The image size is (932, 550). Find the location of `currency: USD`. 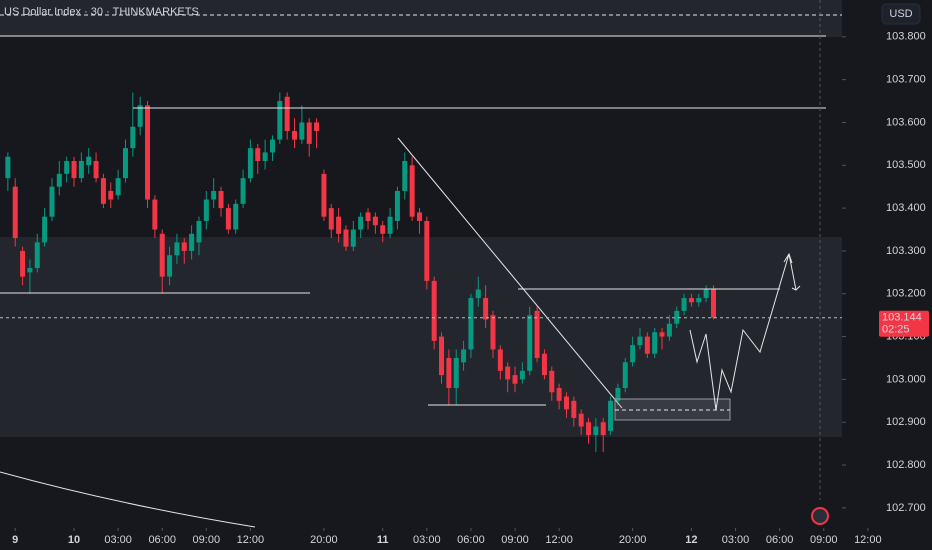

currency: USD is located at coordinates (900, 14).